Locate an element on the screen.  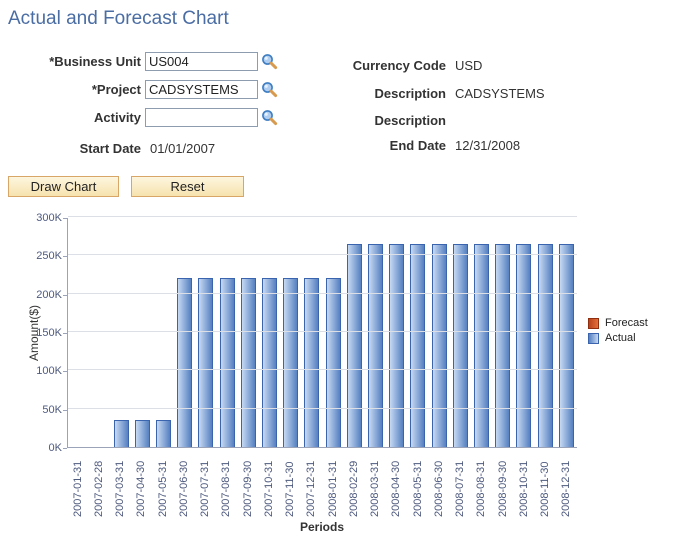
activity-input is located at coordinates (201, 117).